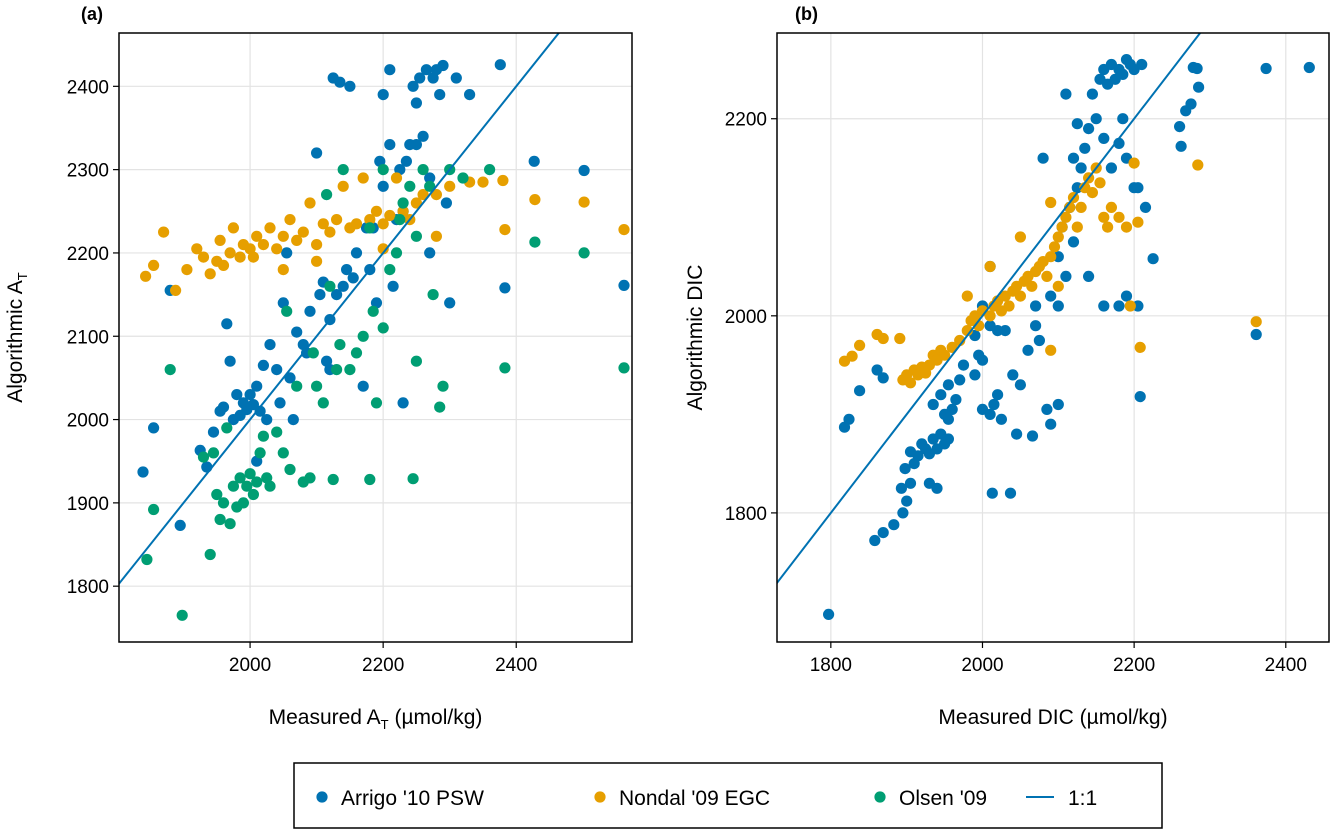 The width and height of the screenshot is (1335, 830). I want to click on y-tick-label: 2000, so click(746, 317).